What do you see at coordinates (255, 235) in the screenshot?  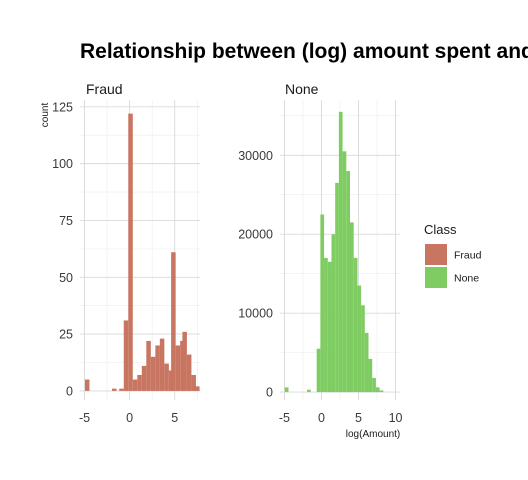 I see `y-tick-label: 20000` at bounding box center [255, 235].